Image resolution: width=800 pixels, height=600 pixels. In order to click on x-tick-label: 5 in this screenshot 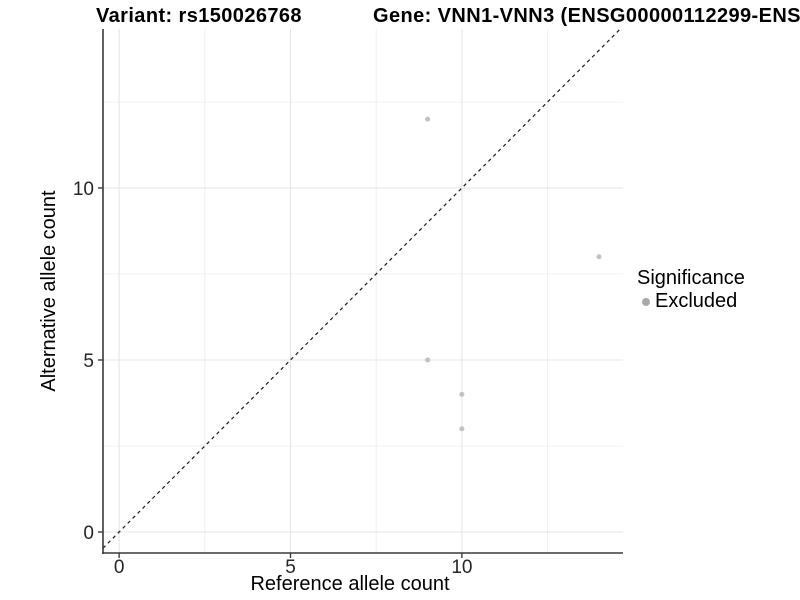, I will do `click(290, 567)`.